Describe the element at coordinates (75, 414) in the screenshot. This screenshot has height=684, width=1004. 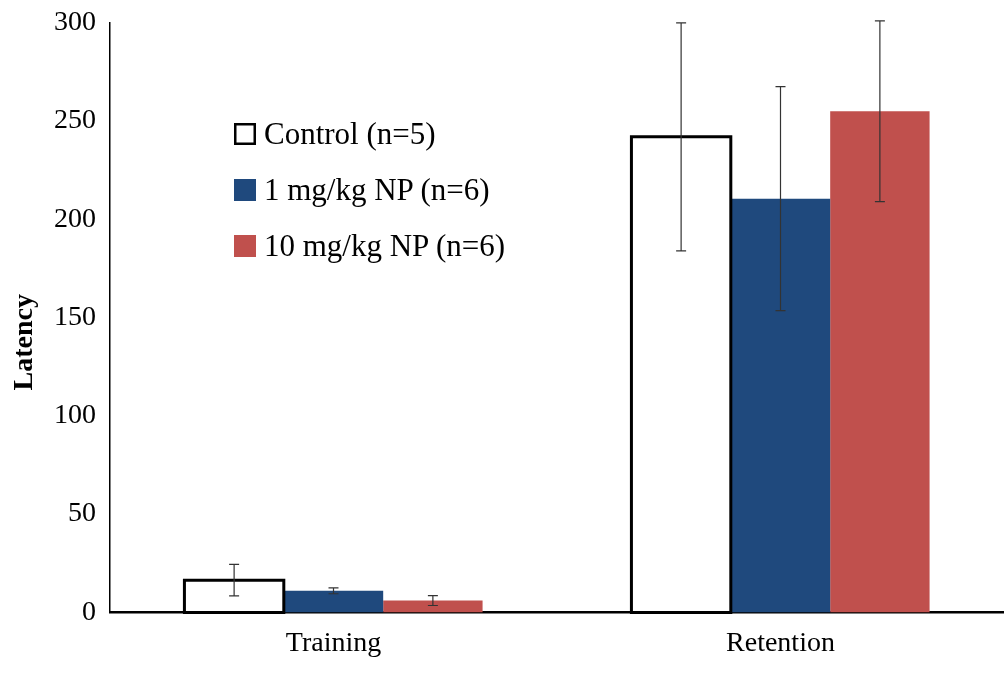
I see `y-tick-label: 100` at that location.